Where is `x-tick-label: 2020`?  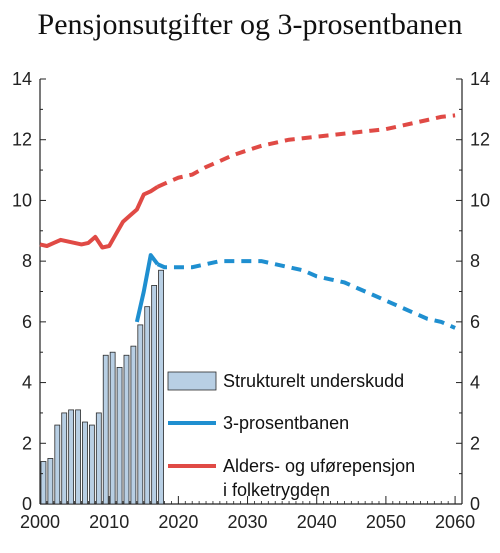 x-tick-label: 2020 is located at coordinates (178, 522).